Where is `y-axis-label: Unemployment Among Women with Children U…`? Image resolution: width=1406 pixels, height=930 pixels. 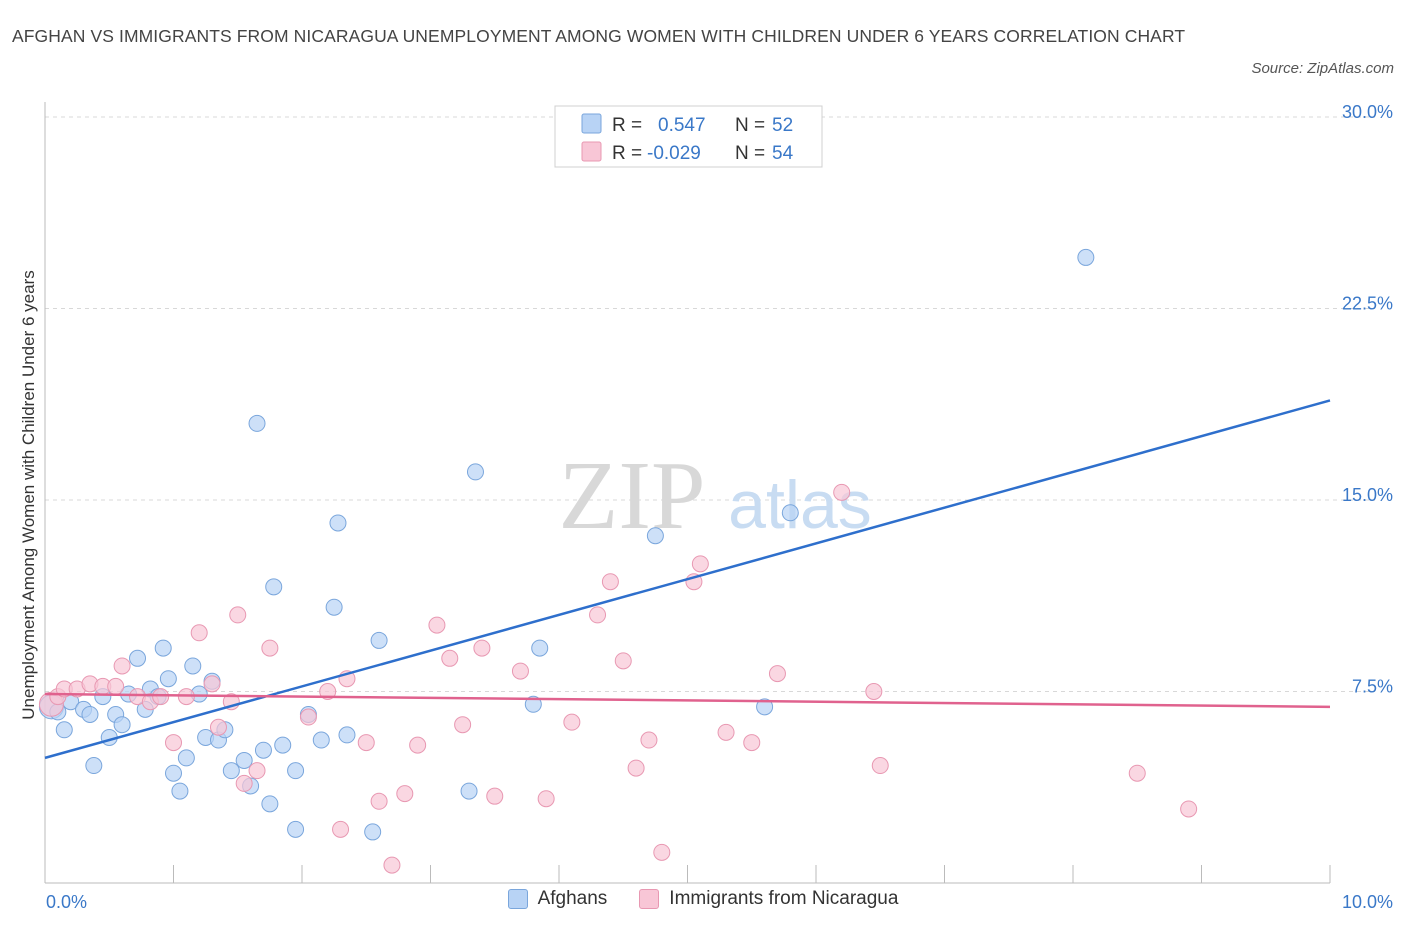 y-axis-label: Unemployment Among Women with Children U… is located at coordinates (28, 494).